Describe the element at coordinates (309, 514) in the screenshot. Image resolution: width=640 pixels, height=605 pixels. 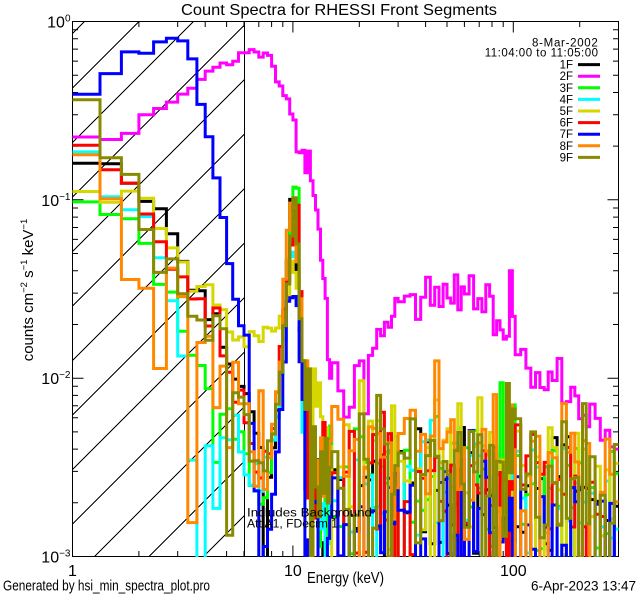
I see `svg-text: Includes Background` at that location.